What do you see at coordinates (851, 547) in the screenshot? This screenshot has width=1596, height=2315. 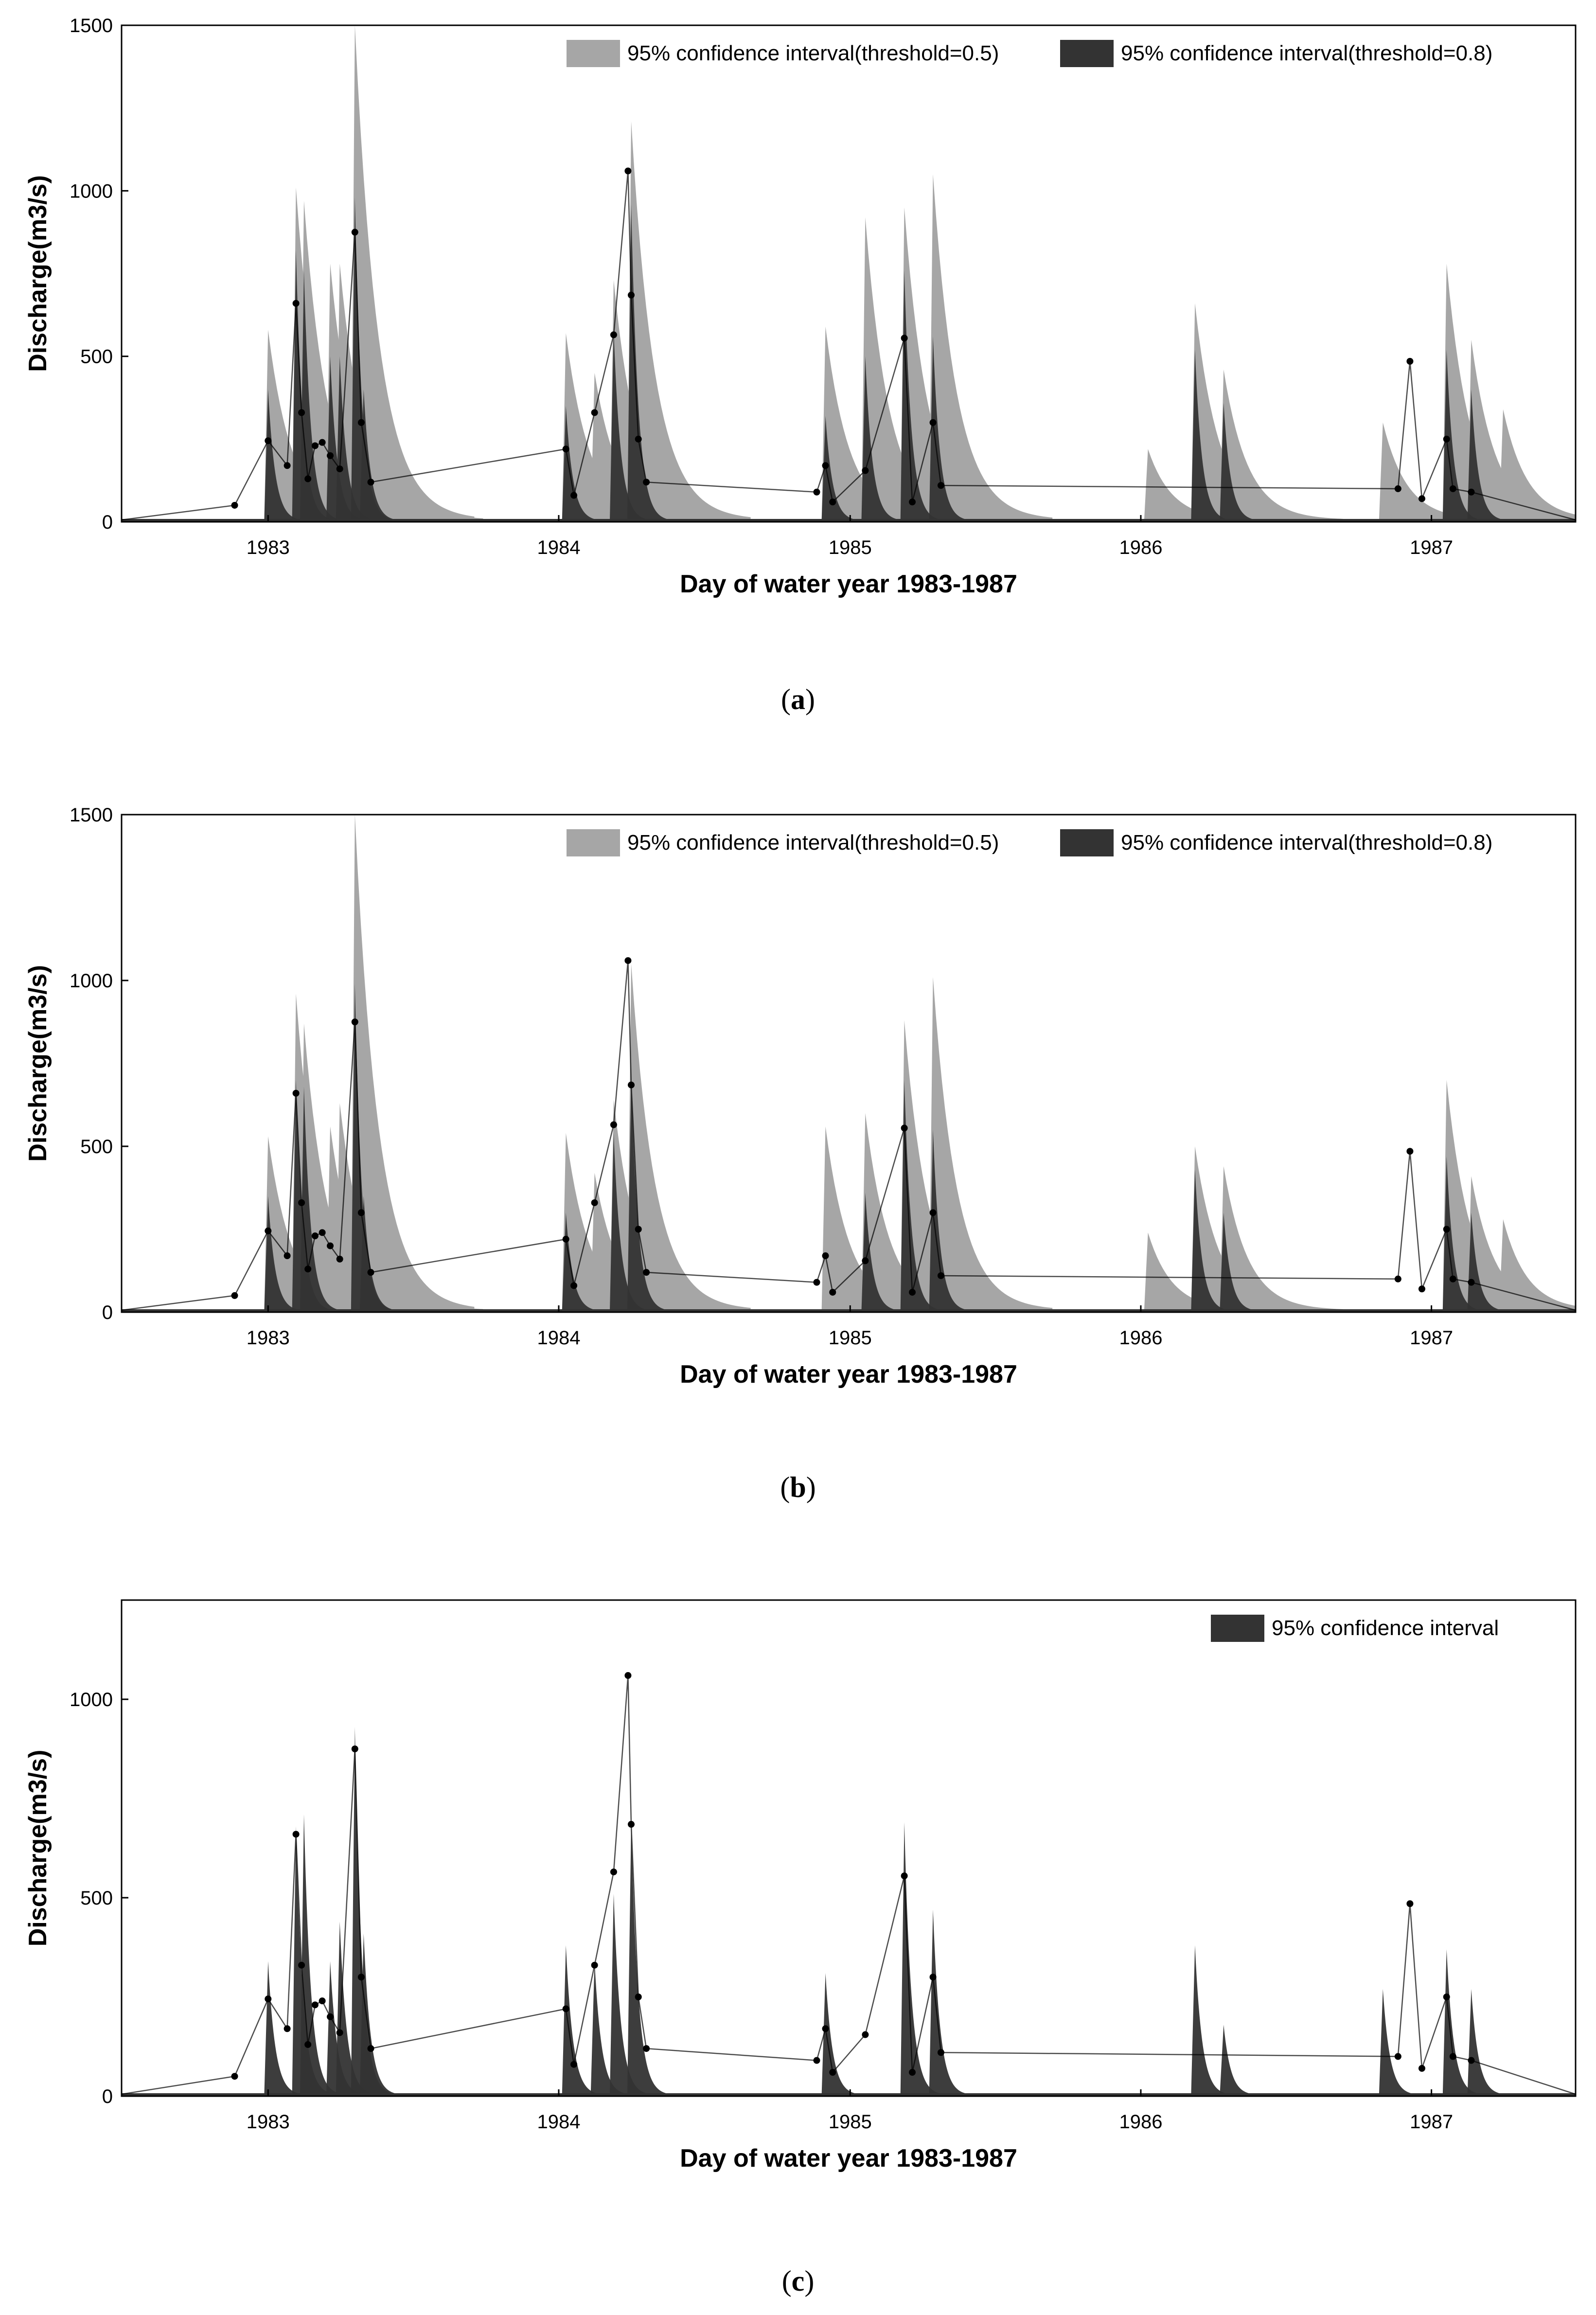 I see `x-tick-label: 1985` at bounding box center [851, 547].